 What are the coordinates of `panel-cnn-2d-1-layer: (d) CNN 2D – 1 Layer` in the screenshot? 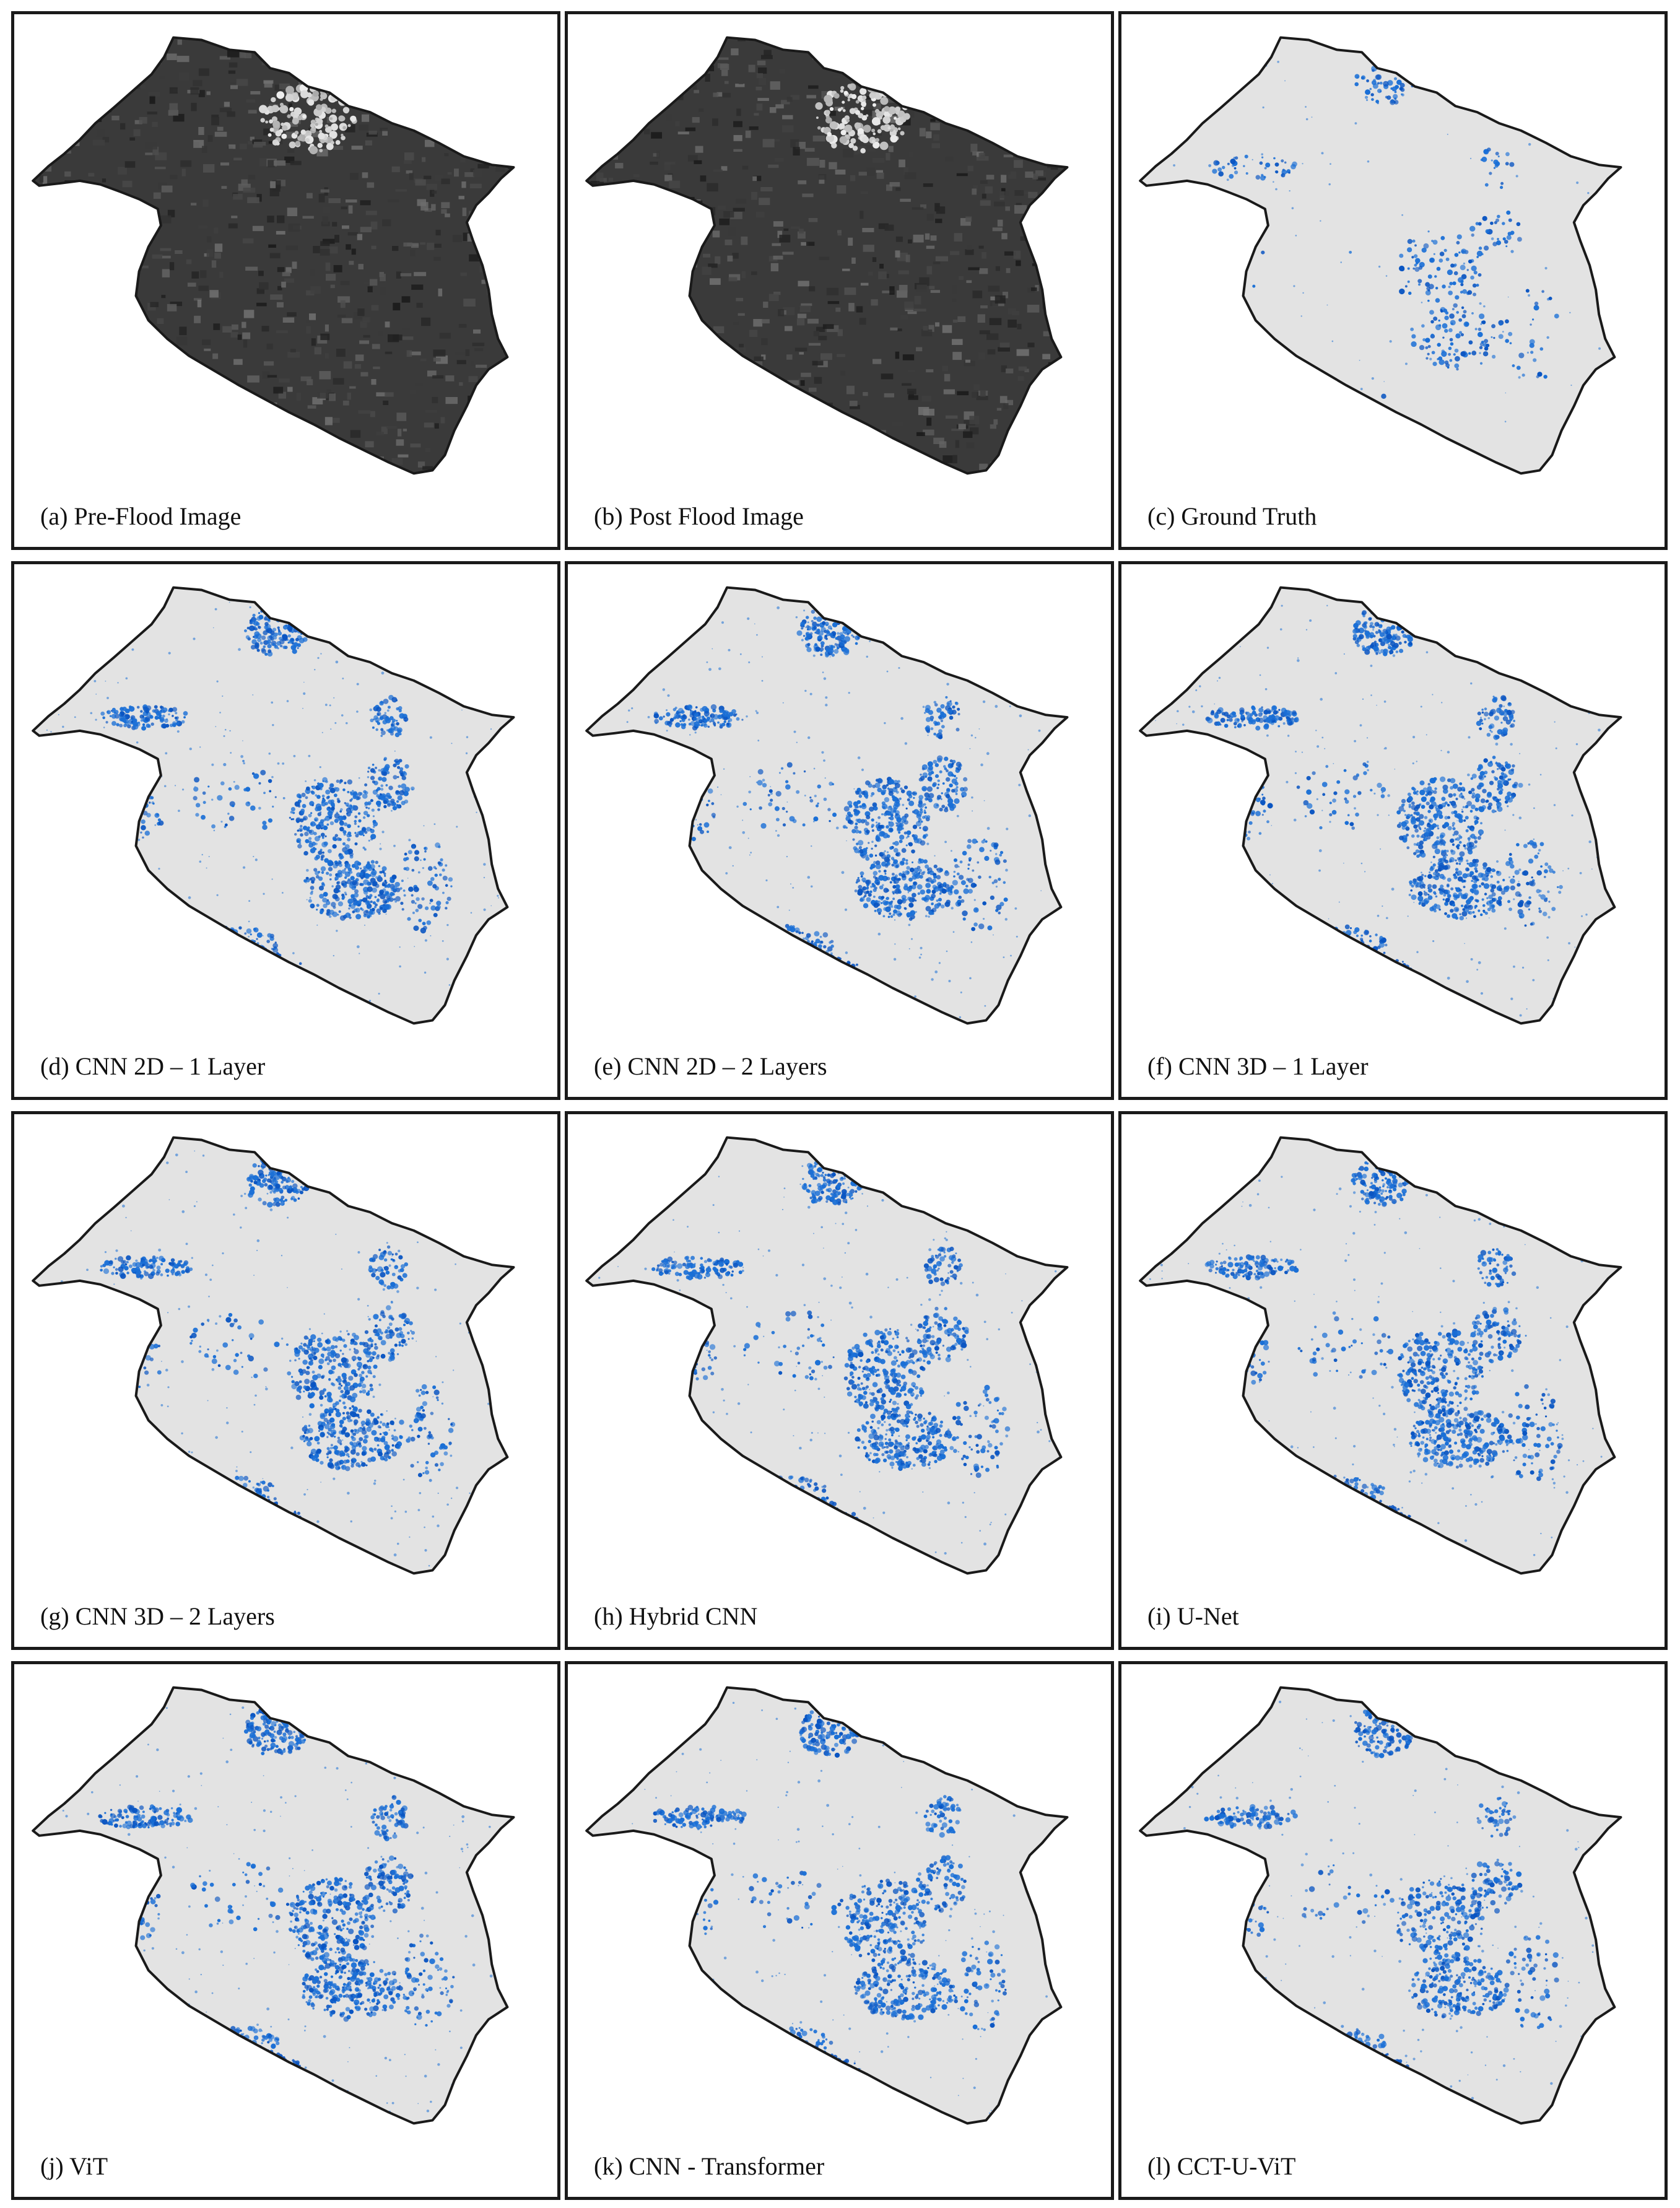 It's located at (285, 830).